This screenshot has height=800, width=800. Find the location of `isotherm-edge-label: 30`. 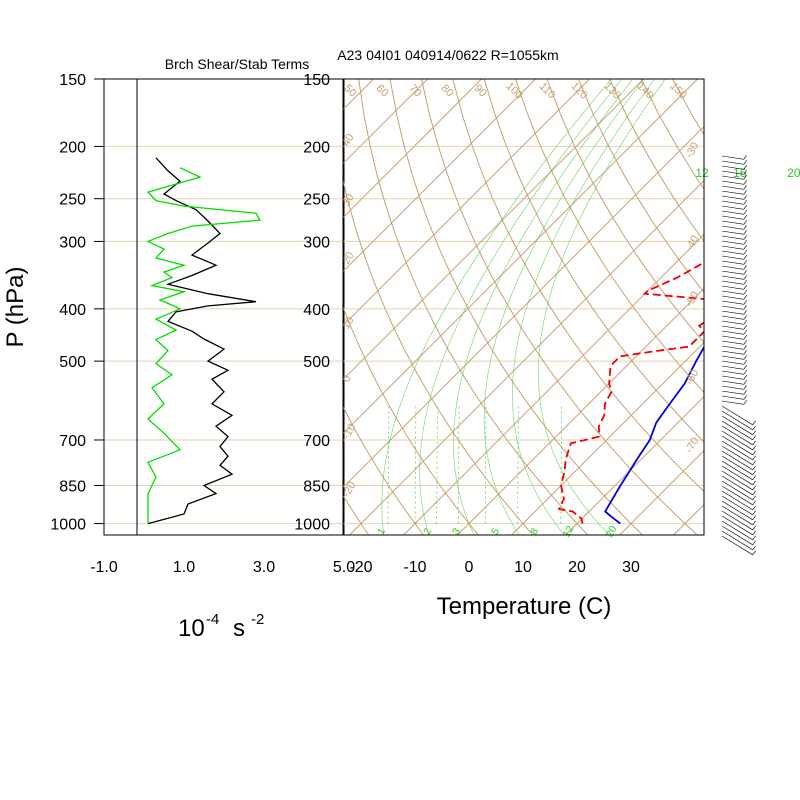

isotherm-edge-label: 30 is located at coordinates (348, 200).